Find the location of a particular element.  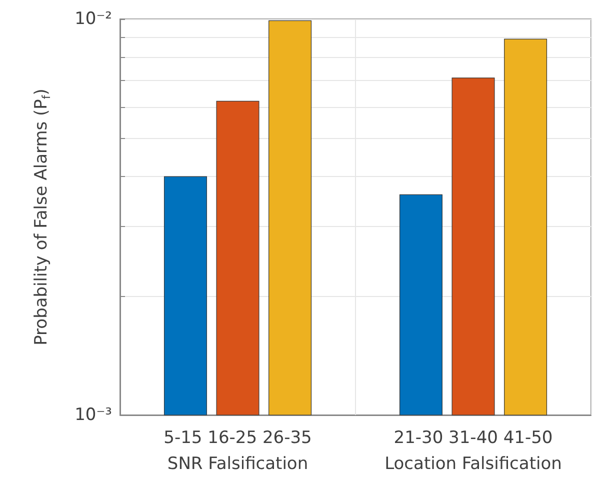

y-tick-label: 10⁻² is located at coordinates (93, 19).